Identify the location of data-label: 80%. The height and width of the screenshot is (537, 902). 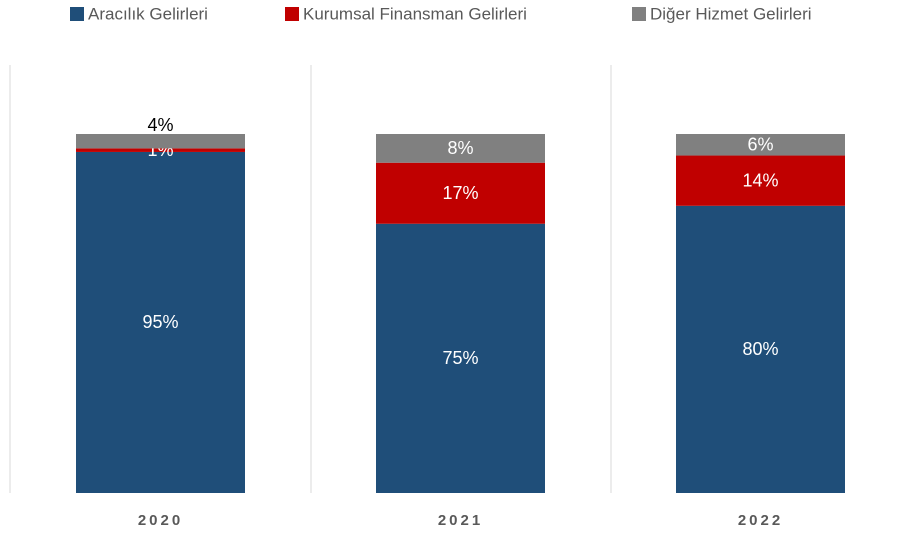
(760, 349).